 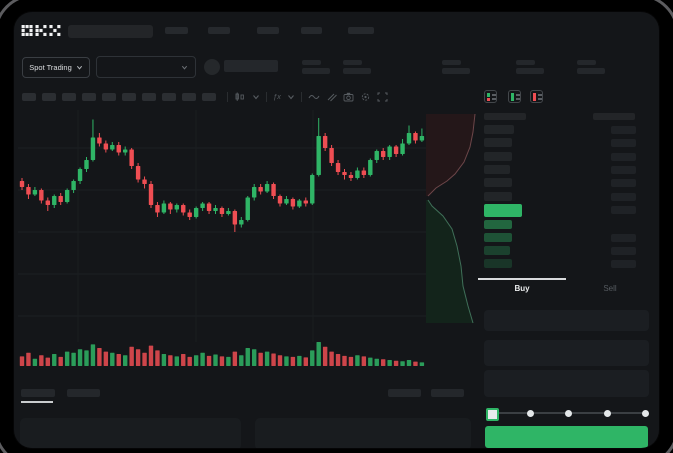 What do you see at coordinates (536, 96) in the screenshot?
I see `book-asks-icon` at bounding box center [536, 96].